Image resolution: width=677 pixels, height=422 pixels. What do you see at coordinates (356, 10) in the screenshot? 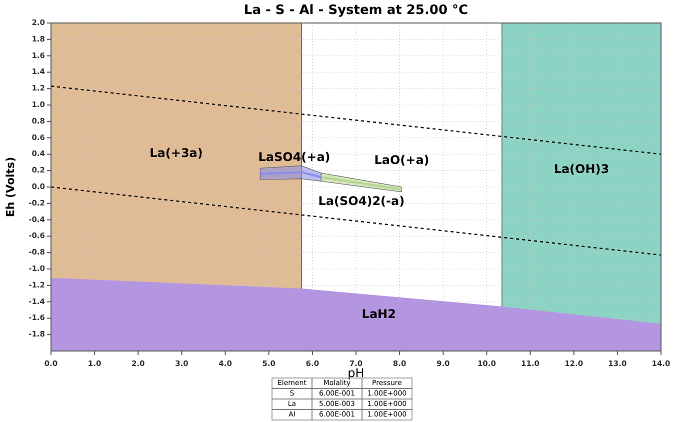
I see `chart-title: La - S - Al - System at 25.00 °C` at bounding box center [356, 10].